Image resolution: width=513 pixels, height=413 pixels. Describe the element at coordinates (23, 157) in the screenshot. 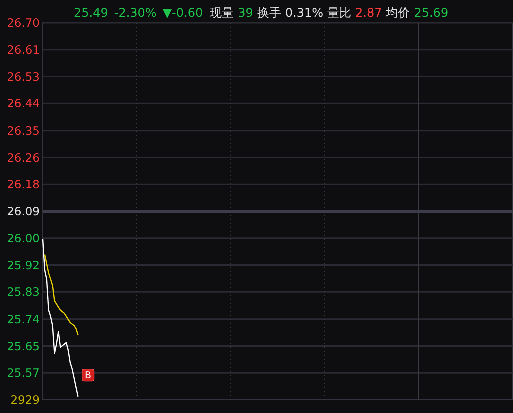

I see `y-tick-label: 26.26` at that location.